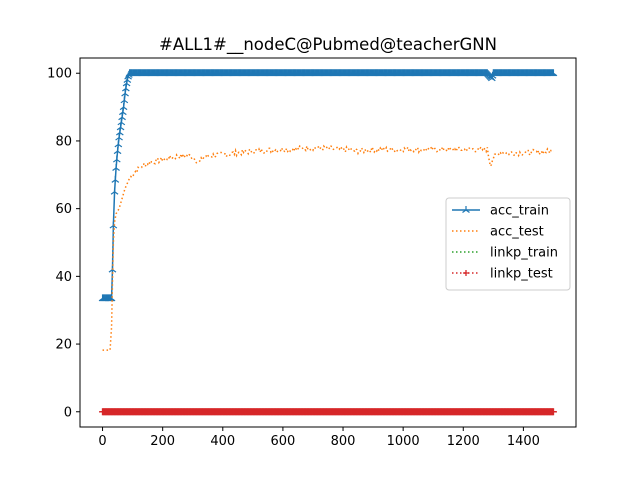  I want to click on chart-title: #ALL1#__nodeC@Pubmed@teacherGNN, so click(328, 45).